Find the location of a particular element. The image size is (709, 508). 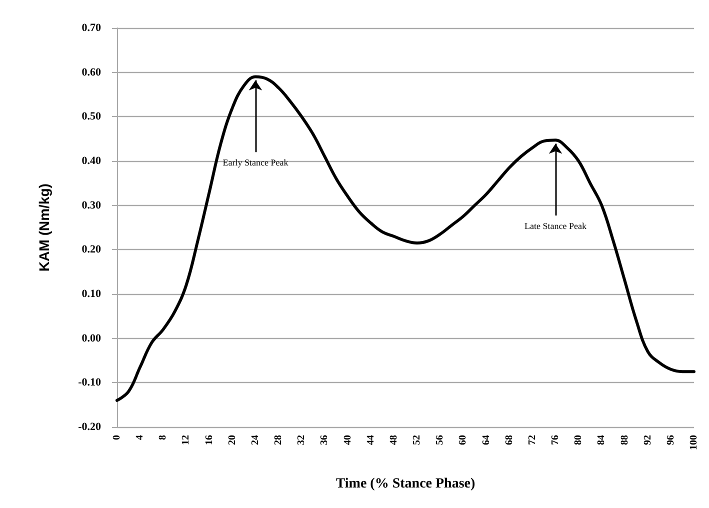

x-tick-label: 72 is located at coordinates (532, 440).